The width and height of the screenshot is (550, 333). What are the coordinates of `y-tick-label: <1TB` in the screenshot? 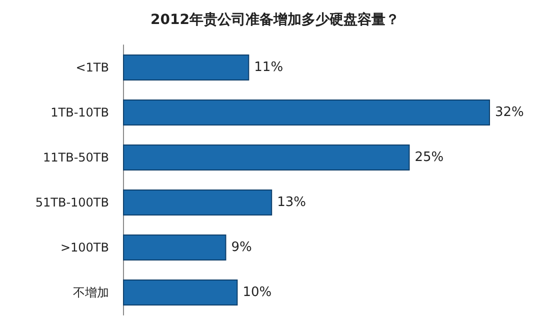 It's located at (92, 67).